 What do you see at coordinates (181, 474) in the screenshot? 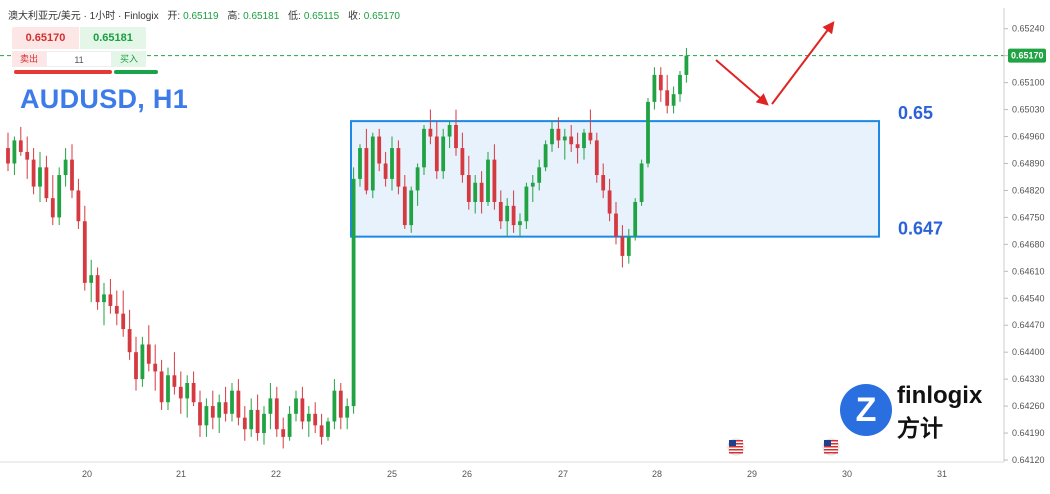
I see `x-tick-label: 21` at bounding box center [181, 474].